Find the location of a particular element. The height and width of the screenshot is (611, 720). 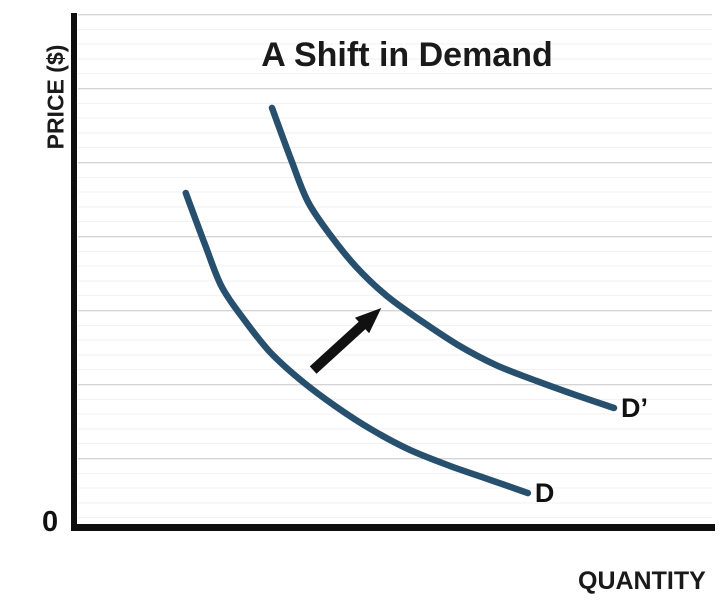

shift-arrow-shaft is located at coordinates (338, 346).